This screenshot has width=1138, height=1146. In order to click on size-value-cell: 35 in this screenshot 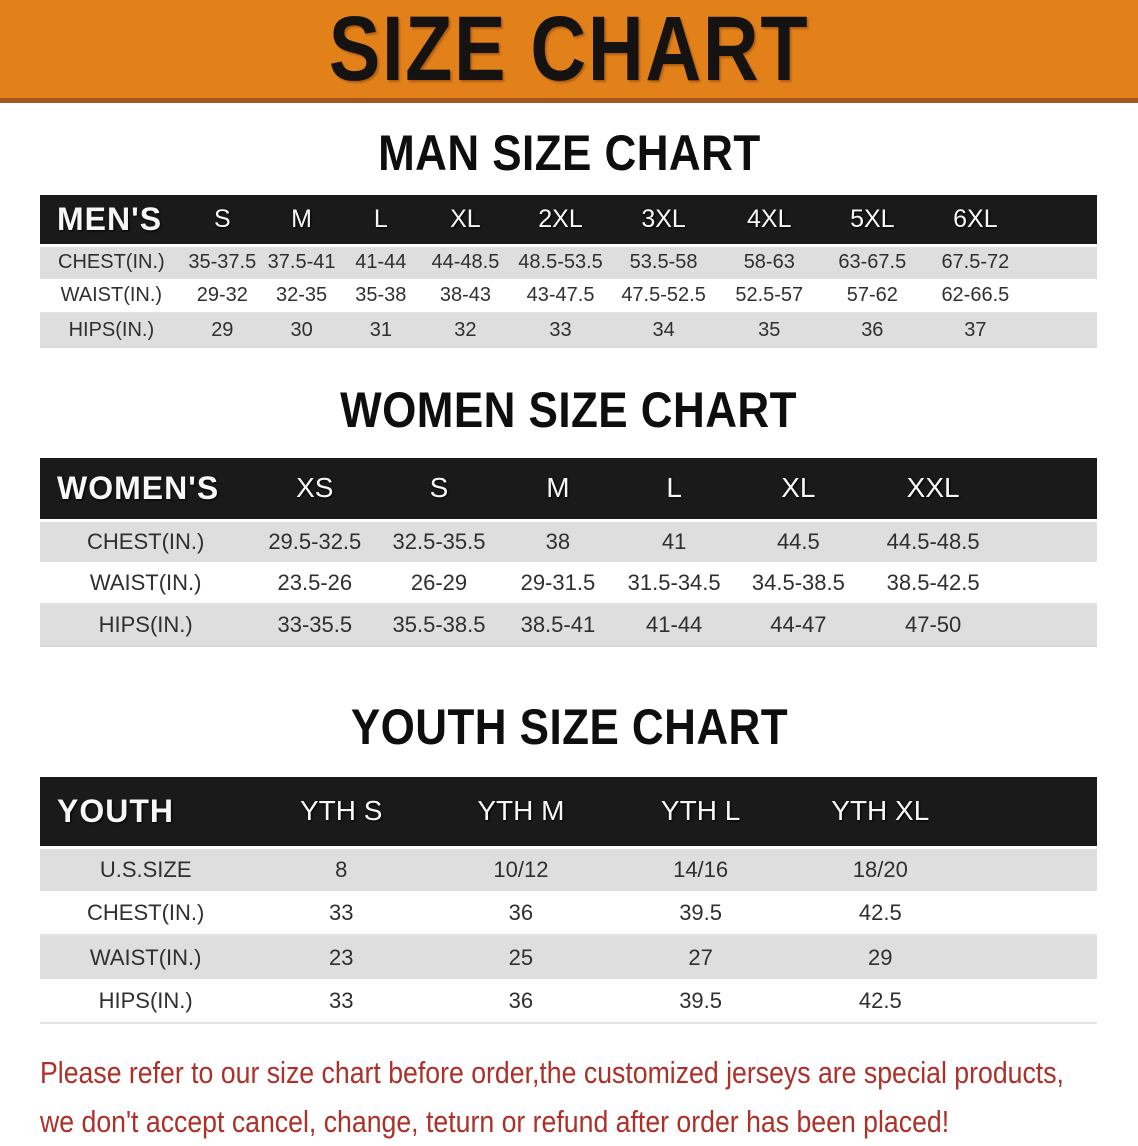, I will do `click(769, 329)`.